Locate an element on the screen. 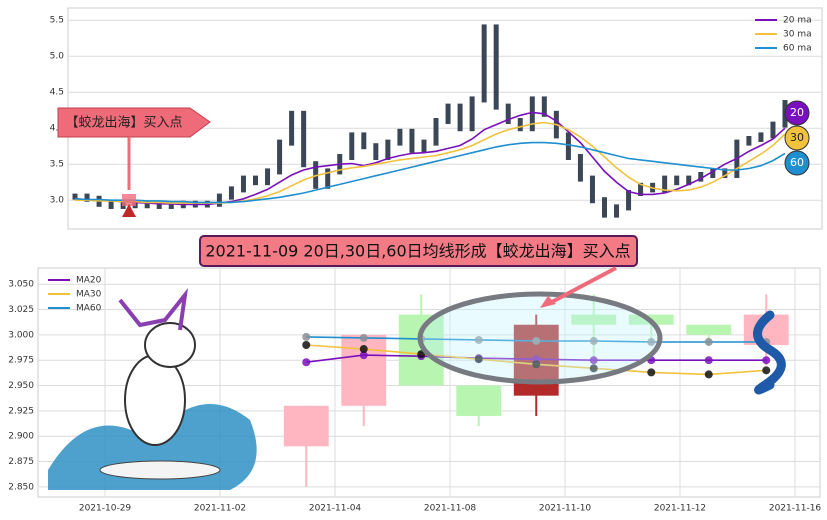 This screenshot has height=520, width=827. x-tick-label: 2021-11-02 is located at coordinates (220, 509).